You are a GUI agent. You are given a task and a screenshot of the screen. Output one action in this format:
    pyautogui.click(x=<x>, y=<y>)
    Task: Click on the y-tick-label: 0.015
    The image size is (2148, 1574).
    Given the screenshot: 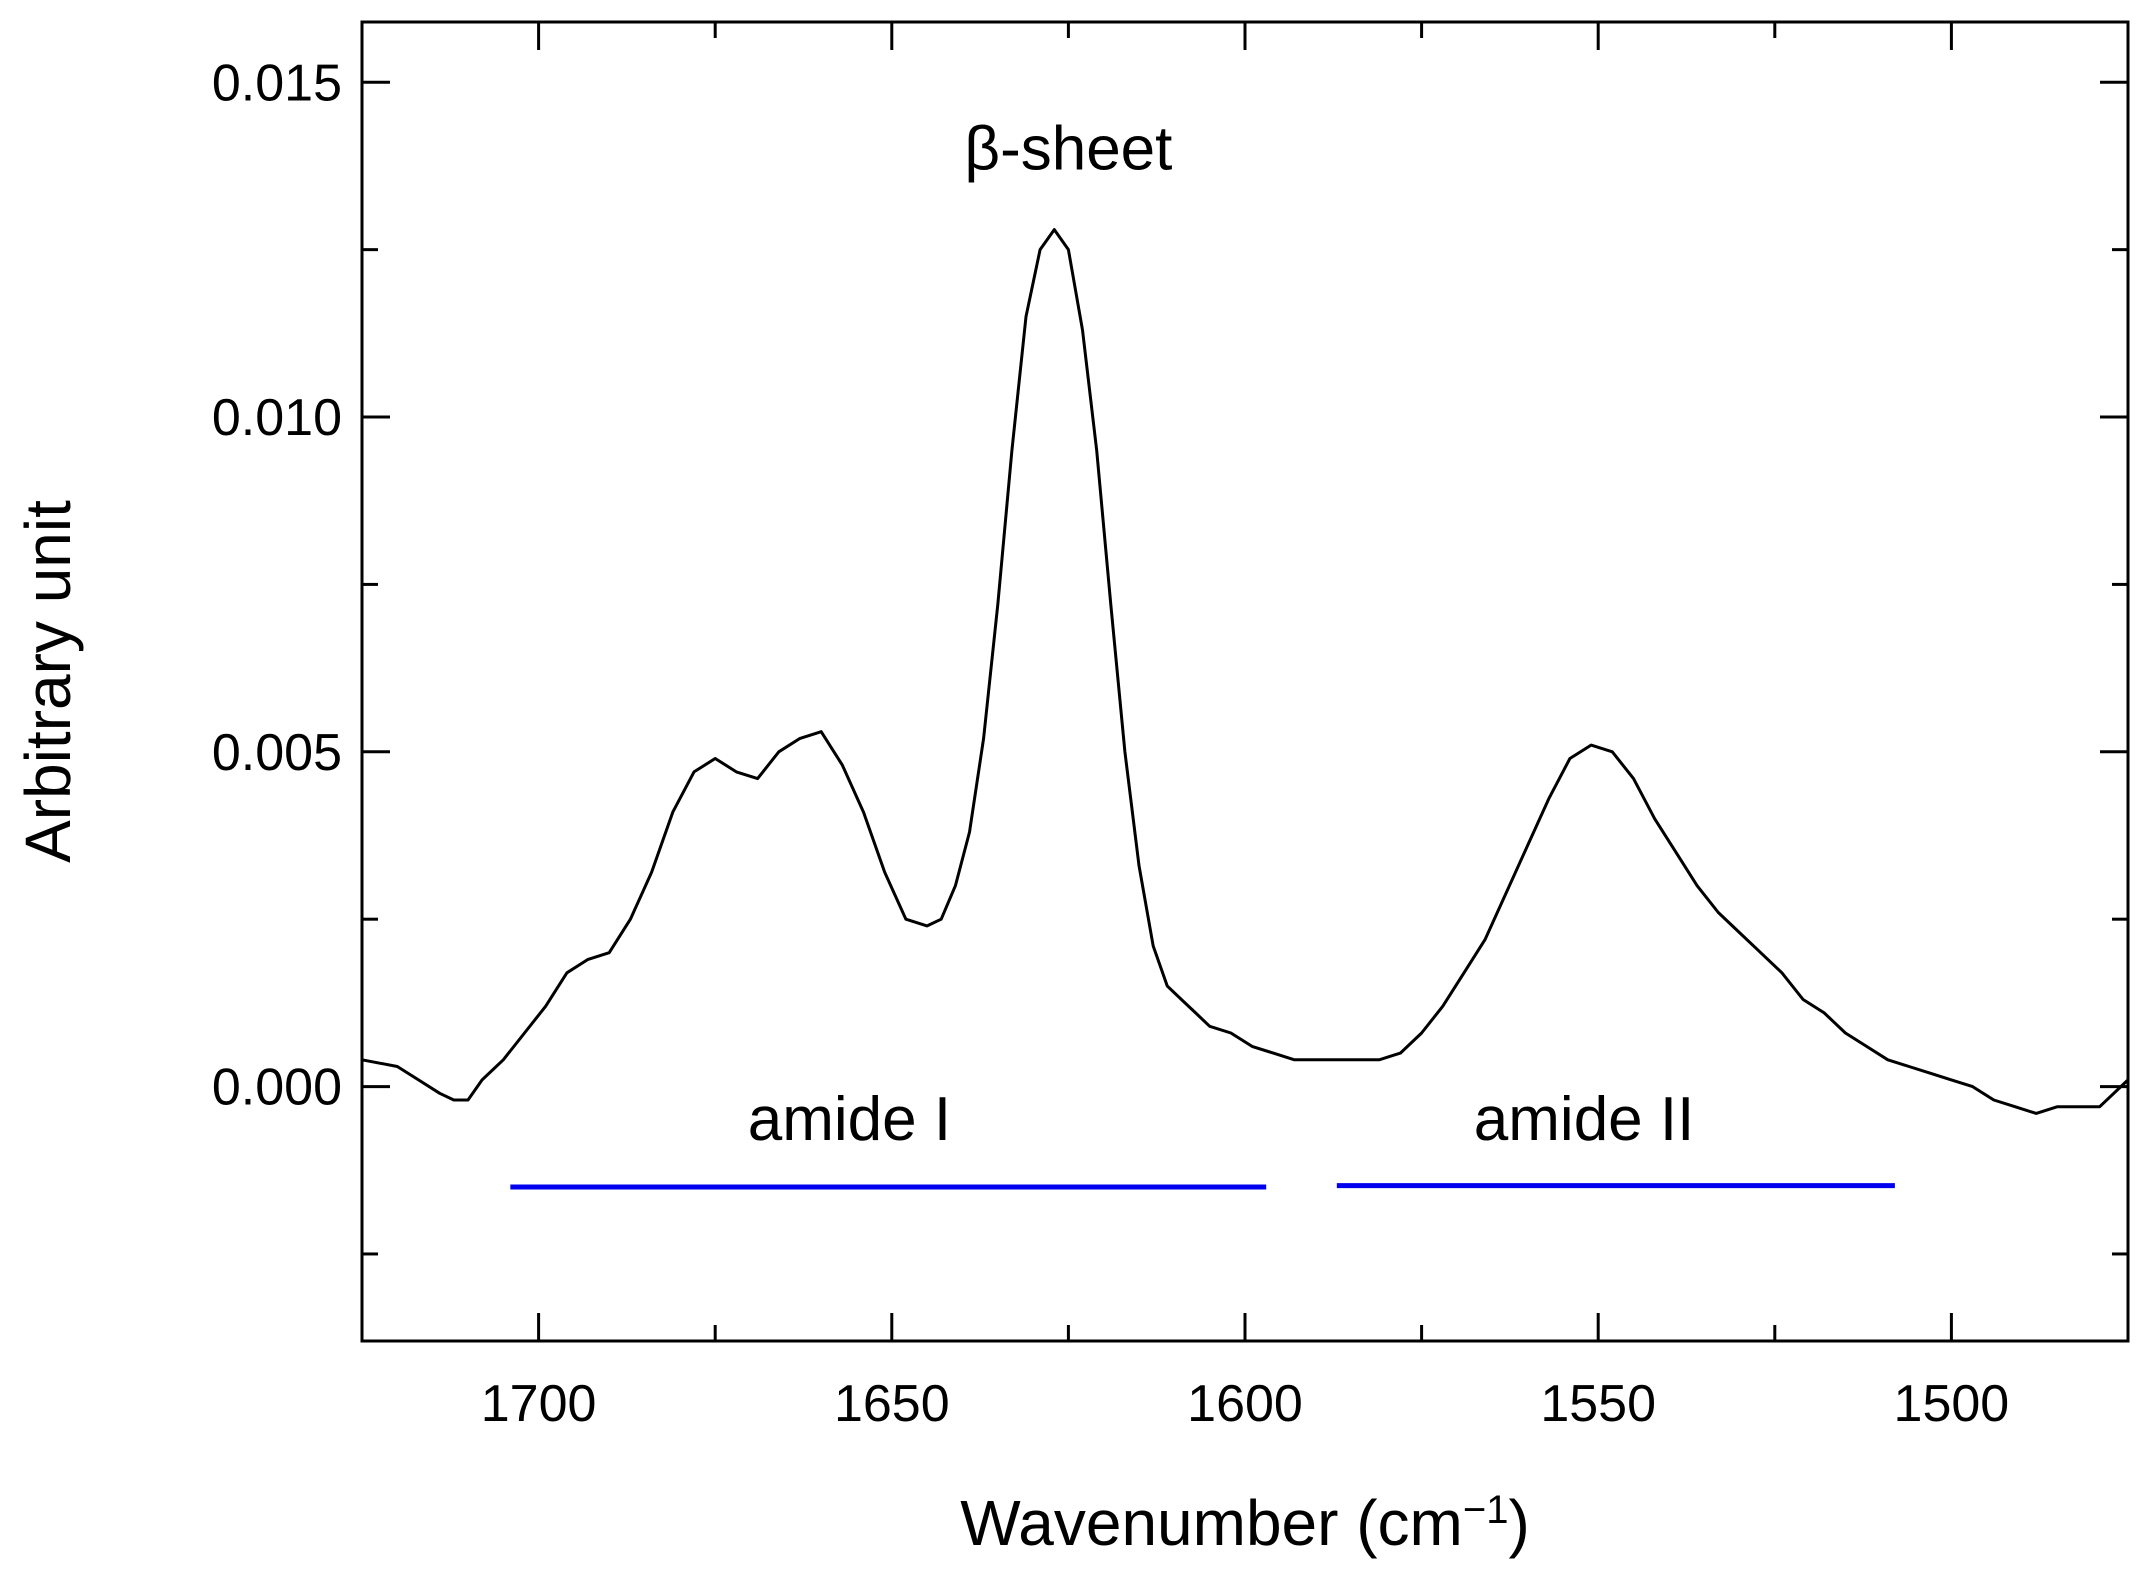 What is the action you would take?
    pyautogui.click(x=277, y=83)
    